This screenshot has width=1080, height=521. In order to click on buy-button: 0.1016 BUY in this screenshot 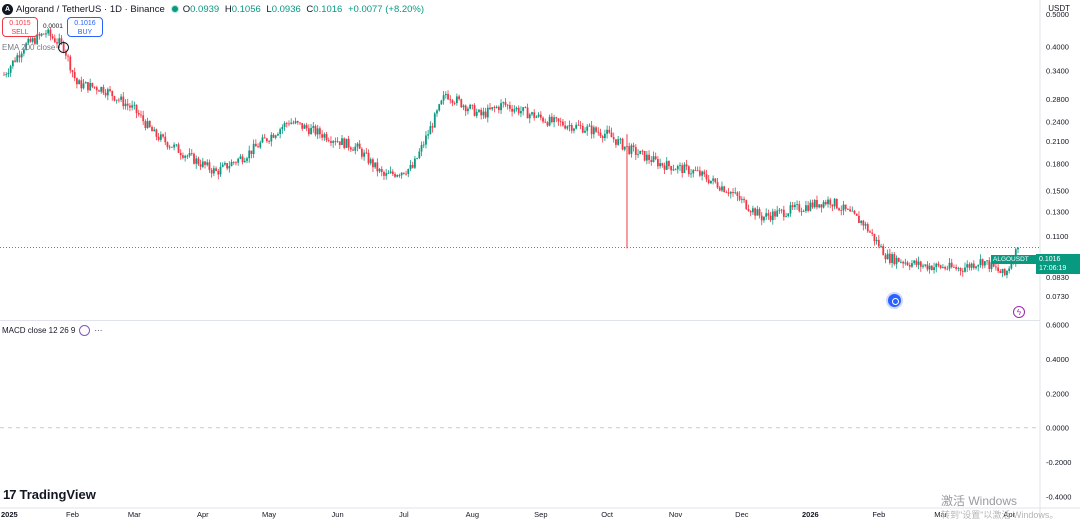, I will do `click(85, 27)`.